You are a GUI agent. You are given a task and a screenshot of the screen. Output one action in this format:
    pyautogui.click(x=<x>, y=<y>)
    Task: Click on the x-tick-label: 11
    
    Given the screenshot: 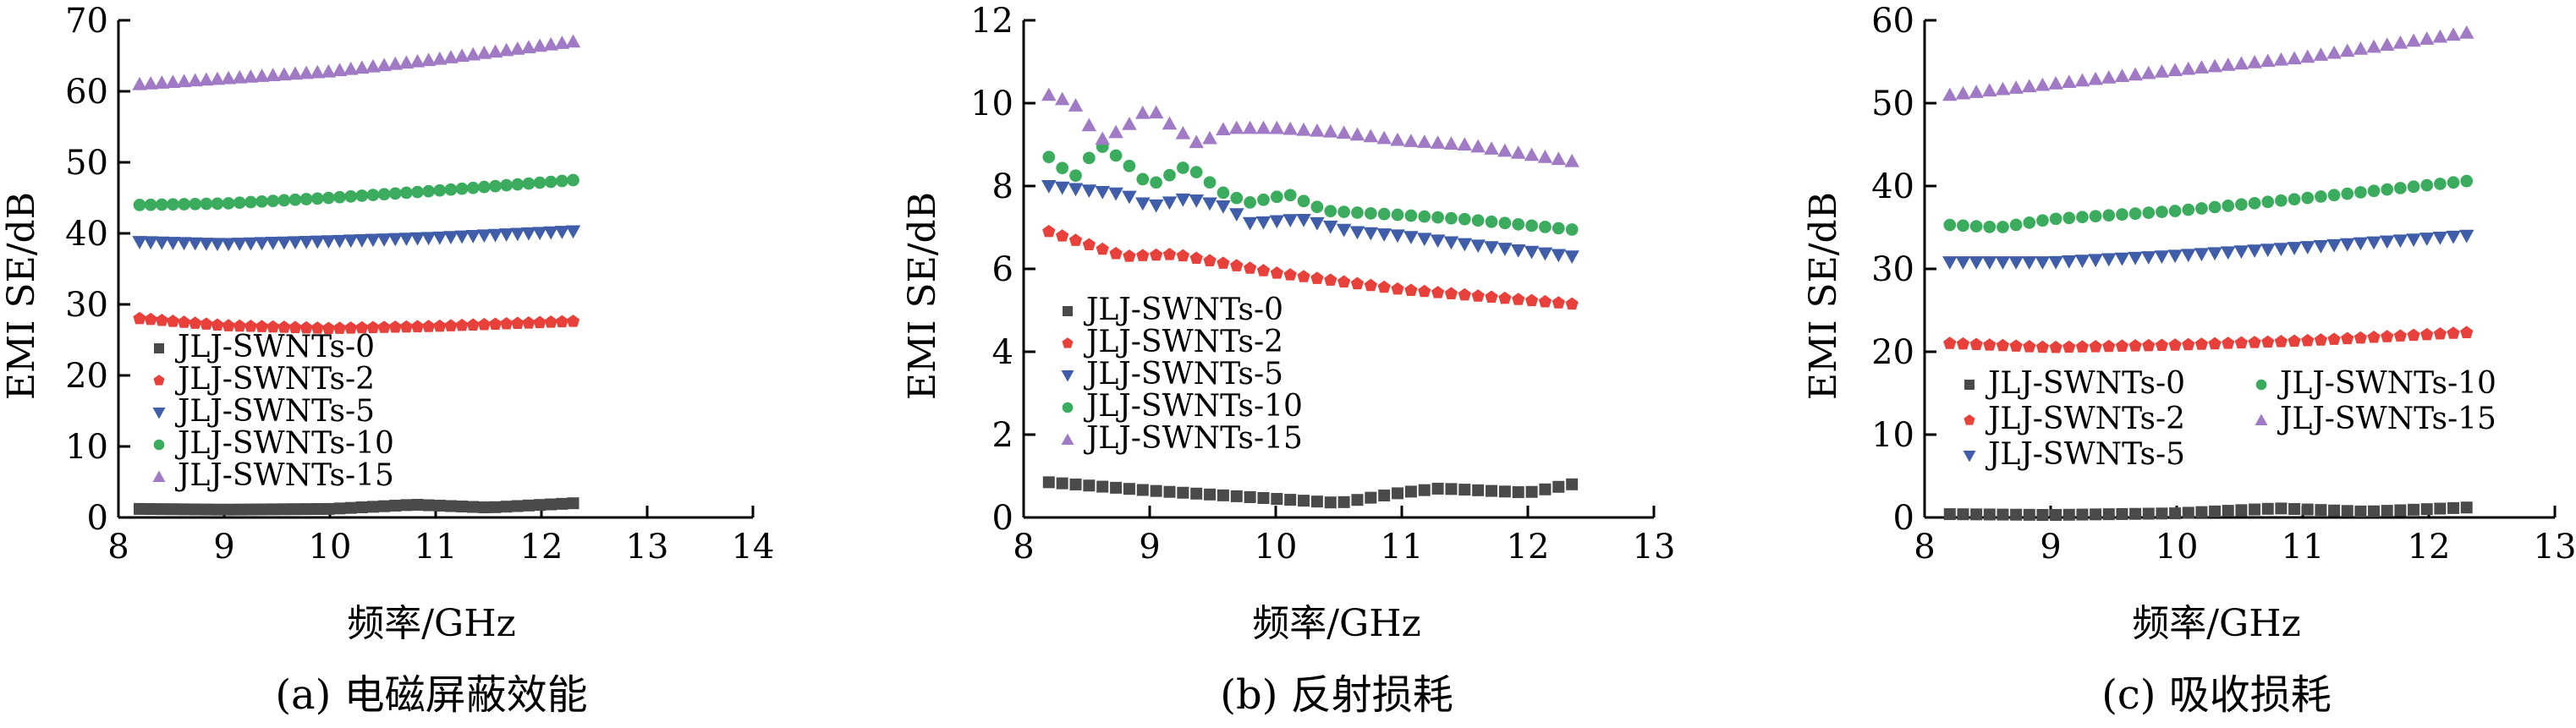 What is the action you would take?
    pyautogui.click(x=436, y=547)
    